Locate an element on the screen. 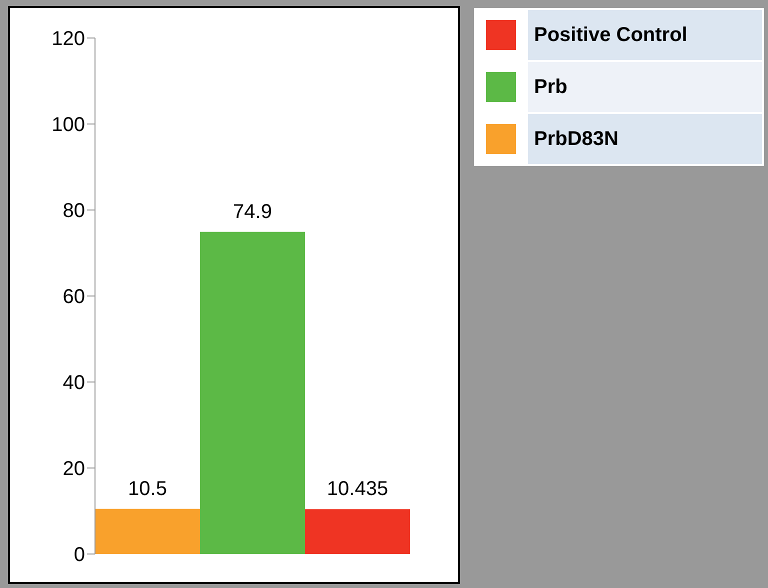 This screenshot has width=768, height=588. data-label: 10.5 is located at coordinates (147, 489).